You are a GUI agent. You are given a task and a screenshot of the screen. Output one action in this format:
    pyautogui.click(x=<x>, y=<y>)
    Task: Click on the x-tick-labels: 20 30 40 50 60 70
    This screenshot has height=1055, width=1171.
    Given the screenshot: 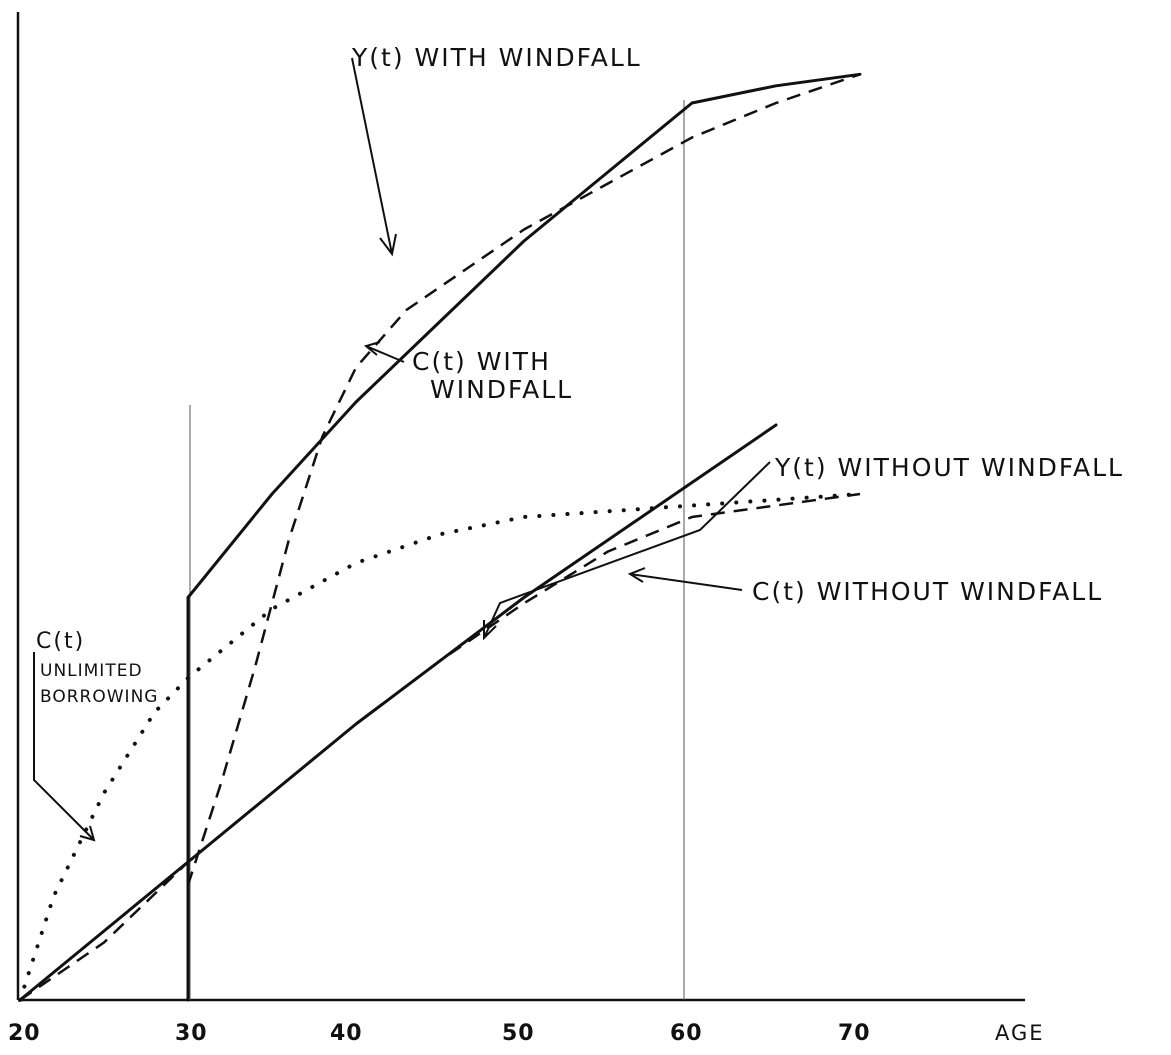 What is the action you would take?
    pyautogui.click(x=439, y=1033)
    